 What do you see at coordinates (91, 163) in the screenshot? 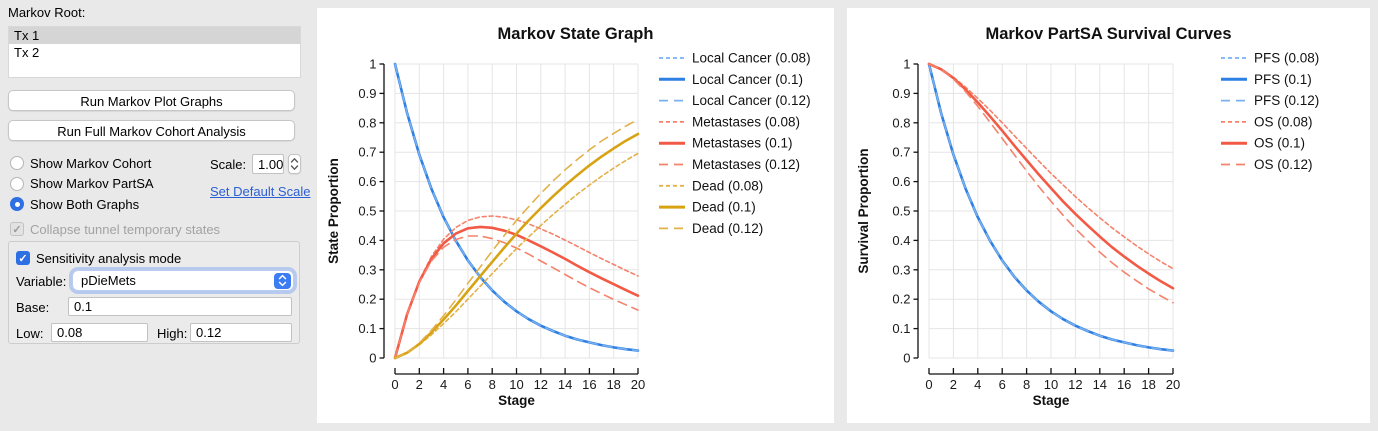
I see `radio-label: Show Markov Cohort` at bounding box center [91, 163].